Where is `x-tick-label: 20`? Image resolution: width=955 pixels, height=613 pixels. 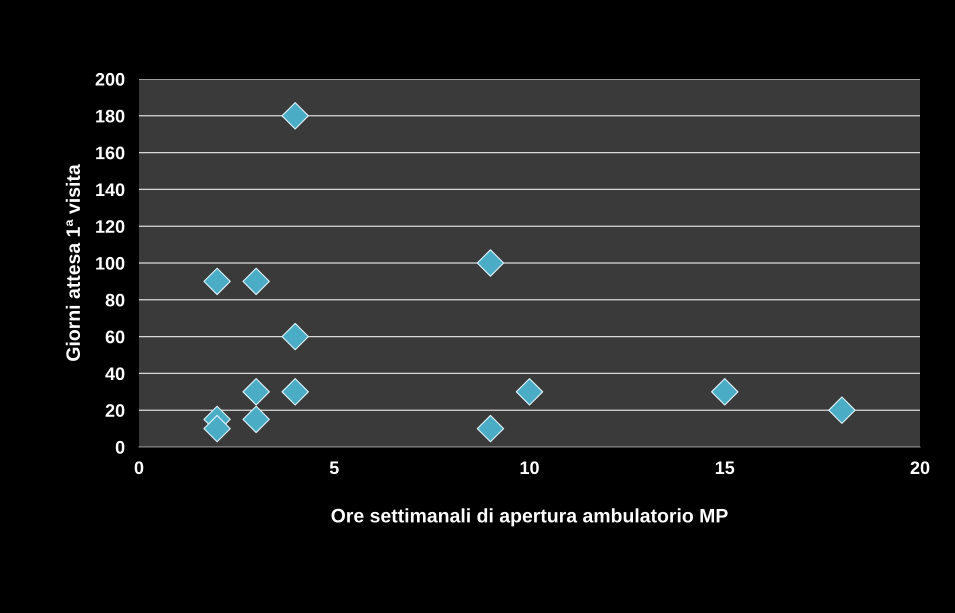
x-tick-label: 20 is located at coordinates (920, 467).